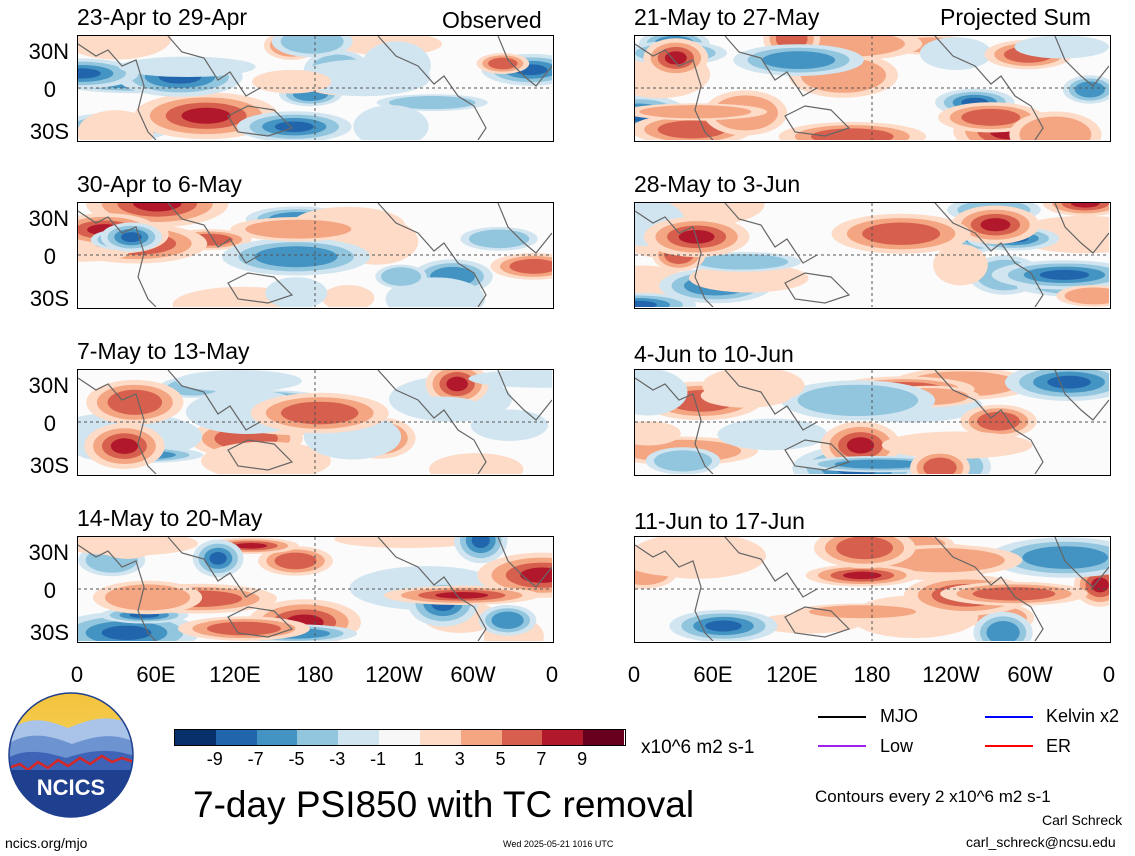  What do you see at coordinates (394, 674) in the screenshot?
I see `x-tick-120w-left: 120W` at bounding box center [394, 674].